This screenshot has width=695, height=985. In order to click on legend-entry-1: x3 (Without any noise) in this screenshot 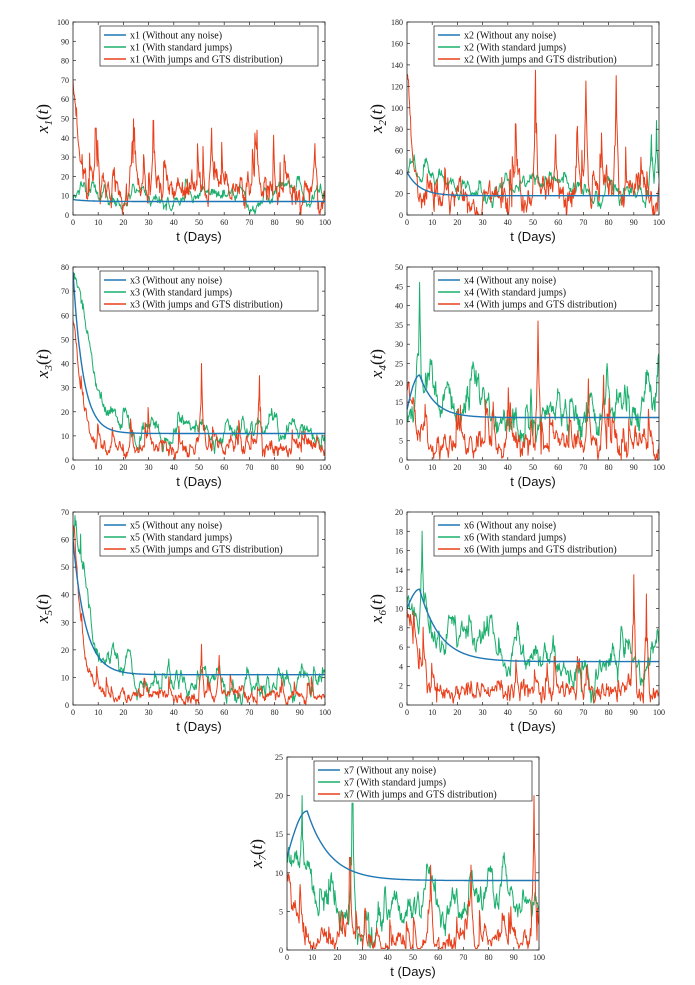, I will do `click(176, 281)`.